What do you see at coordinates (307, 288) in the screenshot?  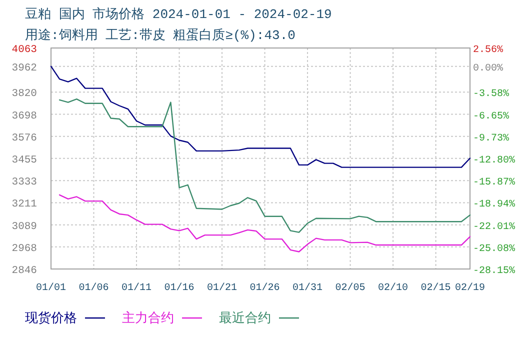 I see `x-tick-label: 01/31` at bounding box center [307, 288].